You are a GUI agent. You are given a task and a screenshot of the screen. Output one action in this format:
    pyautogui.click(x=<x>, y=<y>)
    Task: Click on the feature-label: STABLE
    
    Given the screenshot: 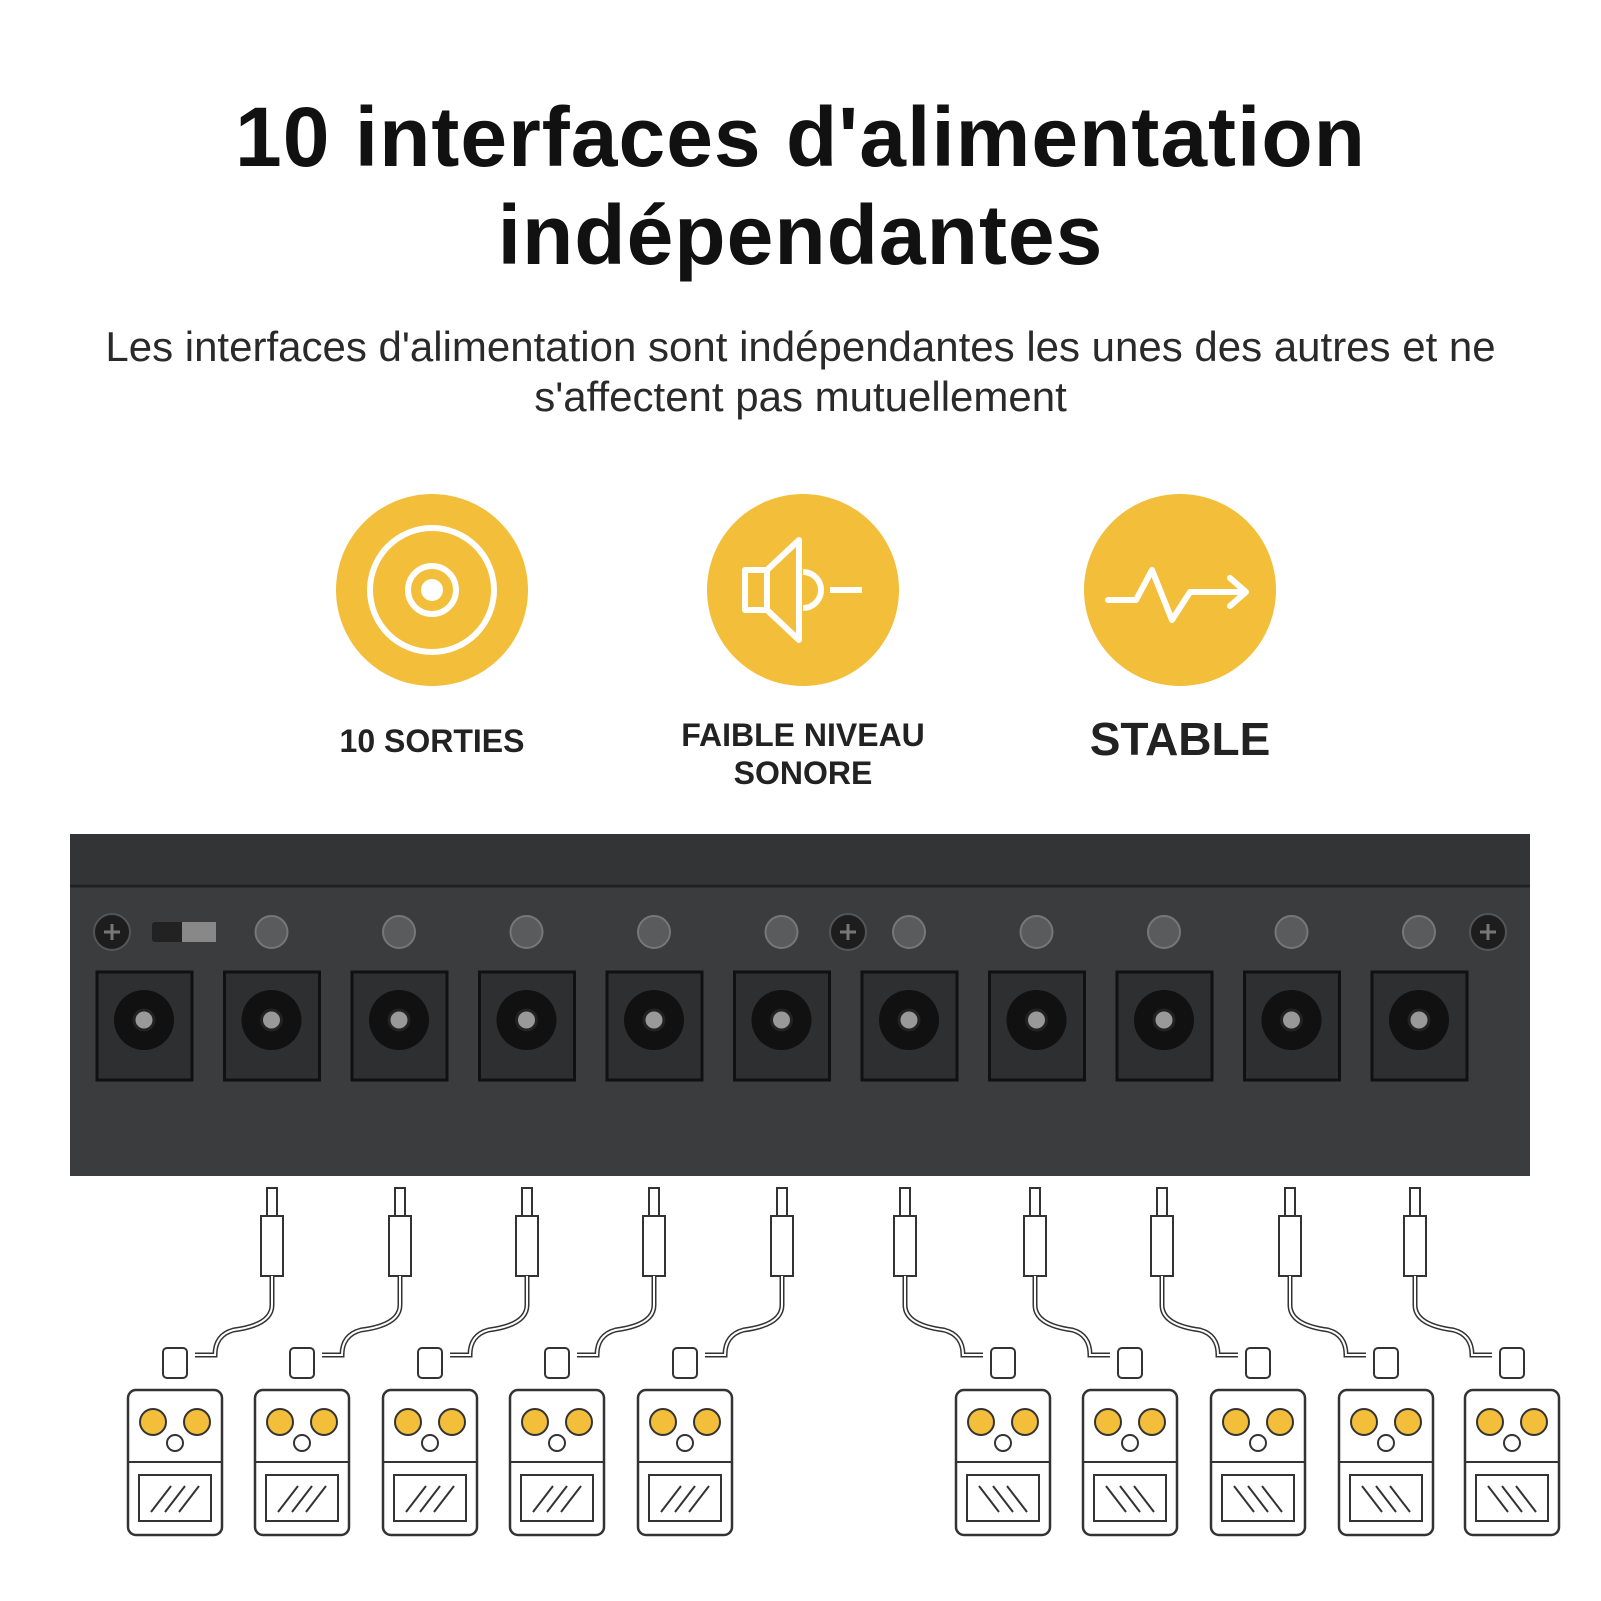 What is the action you would take?
    pyautogui.click(x=1180, y=739)
    